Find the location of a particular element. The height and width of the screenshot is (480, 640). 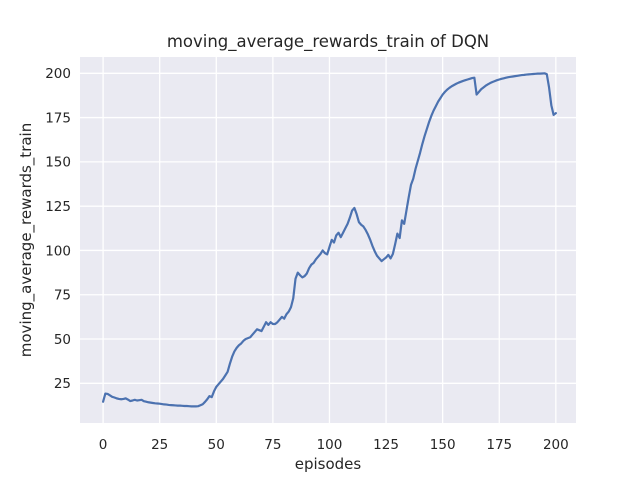

y-axis-label: moving_average_rewards_train is located at coordinates (26, 240).